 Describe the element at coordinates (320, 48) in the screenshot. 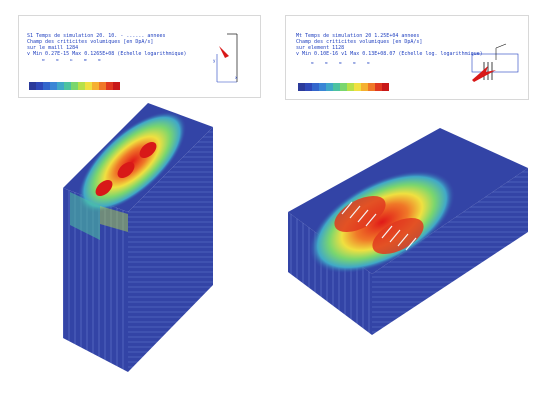

I see `legend-right-line3: sur element 1128` at that location.